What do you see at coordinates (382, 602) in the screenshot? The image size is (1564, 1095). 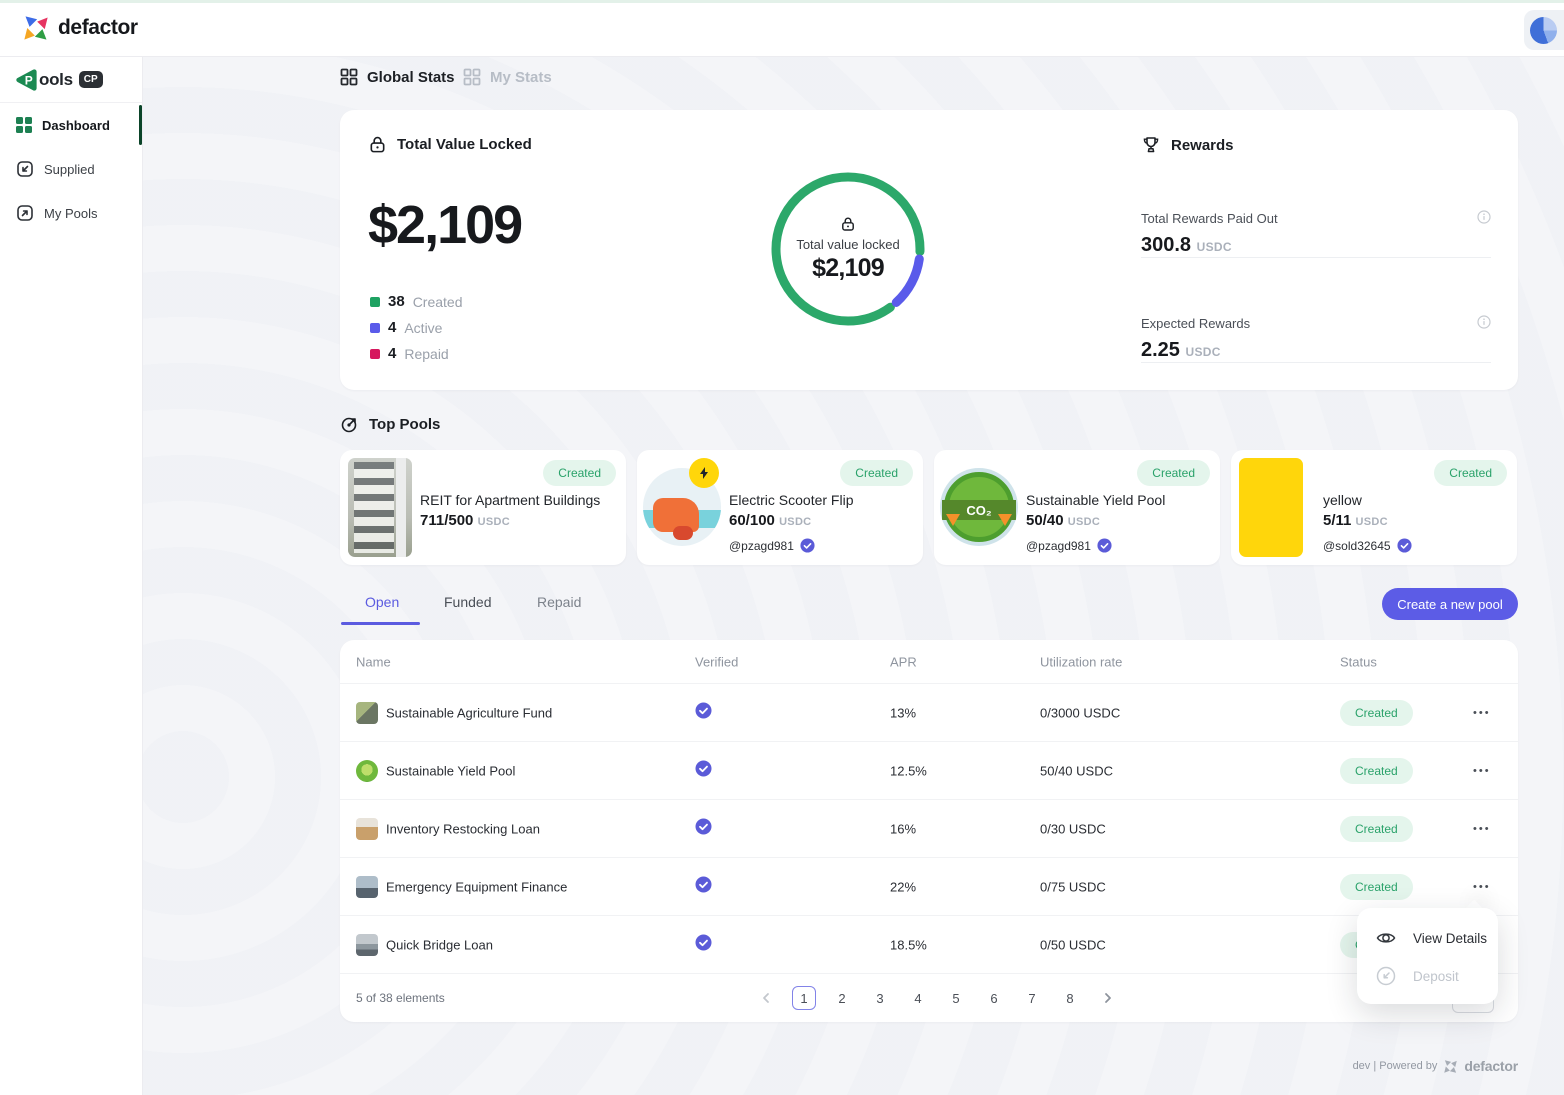 I see `tab-open: Open` at bounding box center [382, 602].